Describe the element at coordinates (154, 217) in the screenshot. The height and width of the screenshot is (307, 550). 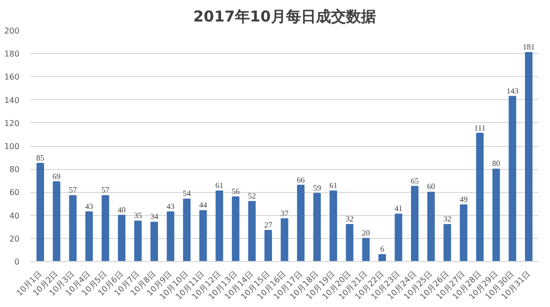
I see `data-label: 34` at that location.